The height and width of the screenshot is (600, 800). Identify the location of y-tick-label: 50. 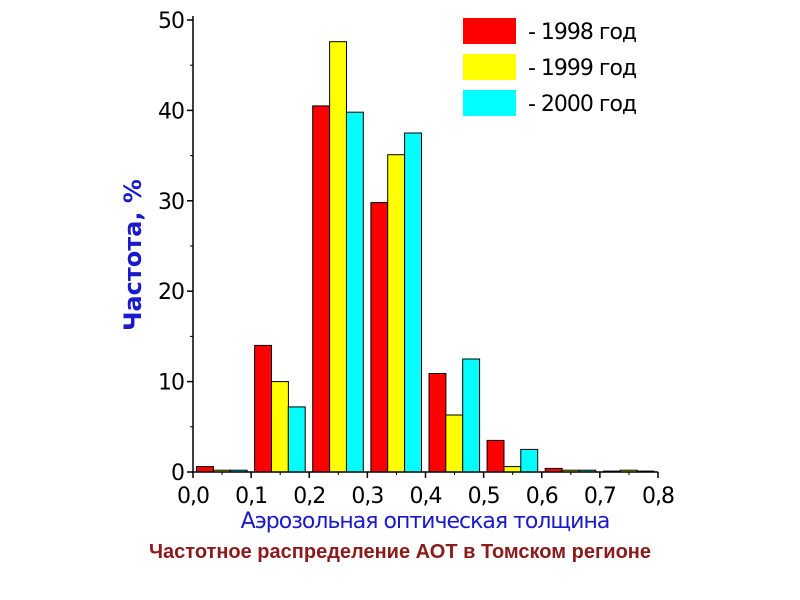
(171, 21).